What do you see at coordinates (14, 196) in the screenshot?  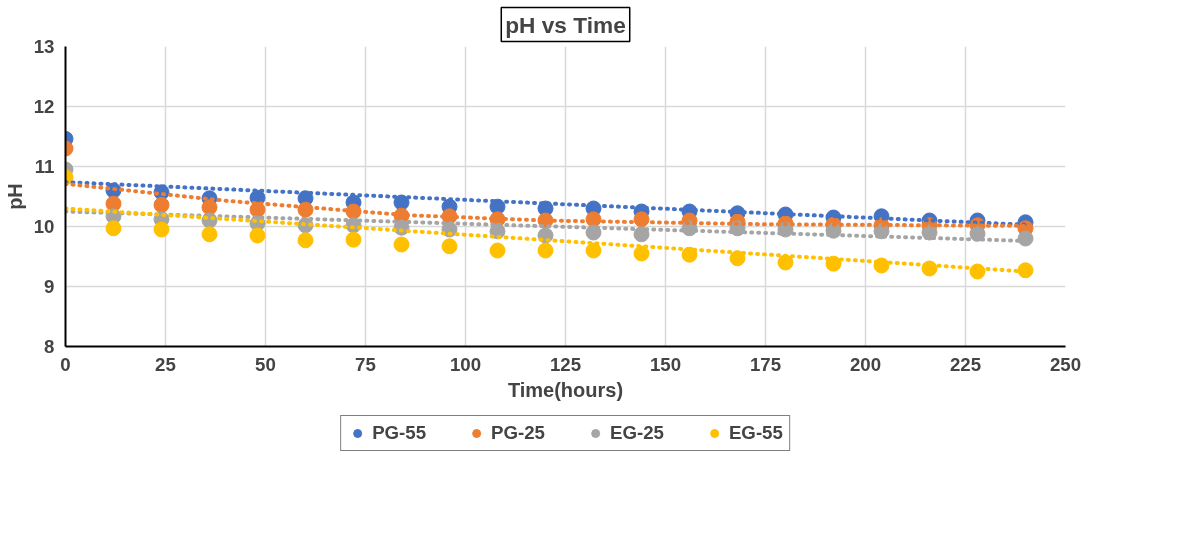 I see `y-axis-title: pH` at bounding box center [14, 196].